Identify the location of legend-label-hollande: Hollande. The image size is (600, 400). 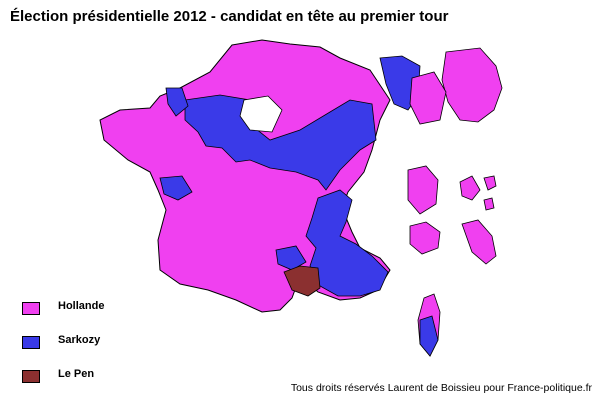
(81, 306).